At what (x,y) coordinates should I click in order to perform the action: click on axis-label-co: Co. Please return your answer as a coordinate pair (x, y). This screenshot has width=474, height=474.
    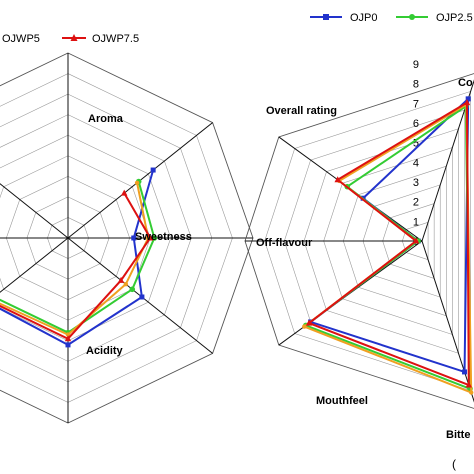
    Looking at the image, I should click on (465, 83).